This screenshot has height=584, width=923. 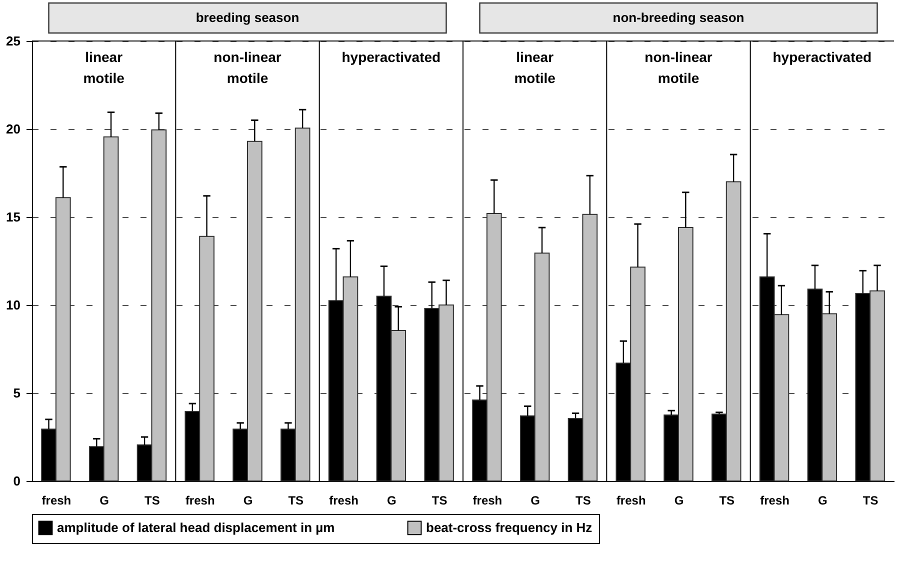 What do you see at coordinates (13, 217) in the screenshot?
I see `y-tick-label: 15` at bounding box center [13, 217].